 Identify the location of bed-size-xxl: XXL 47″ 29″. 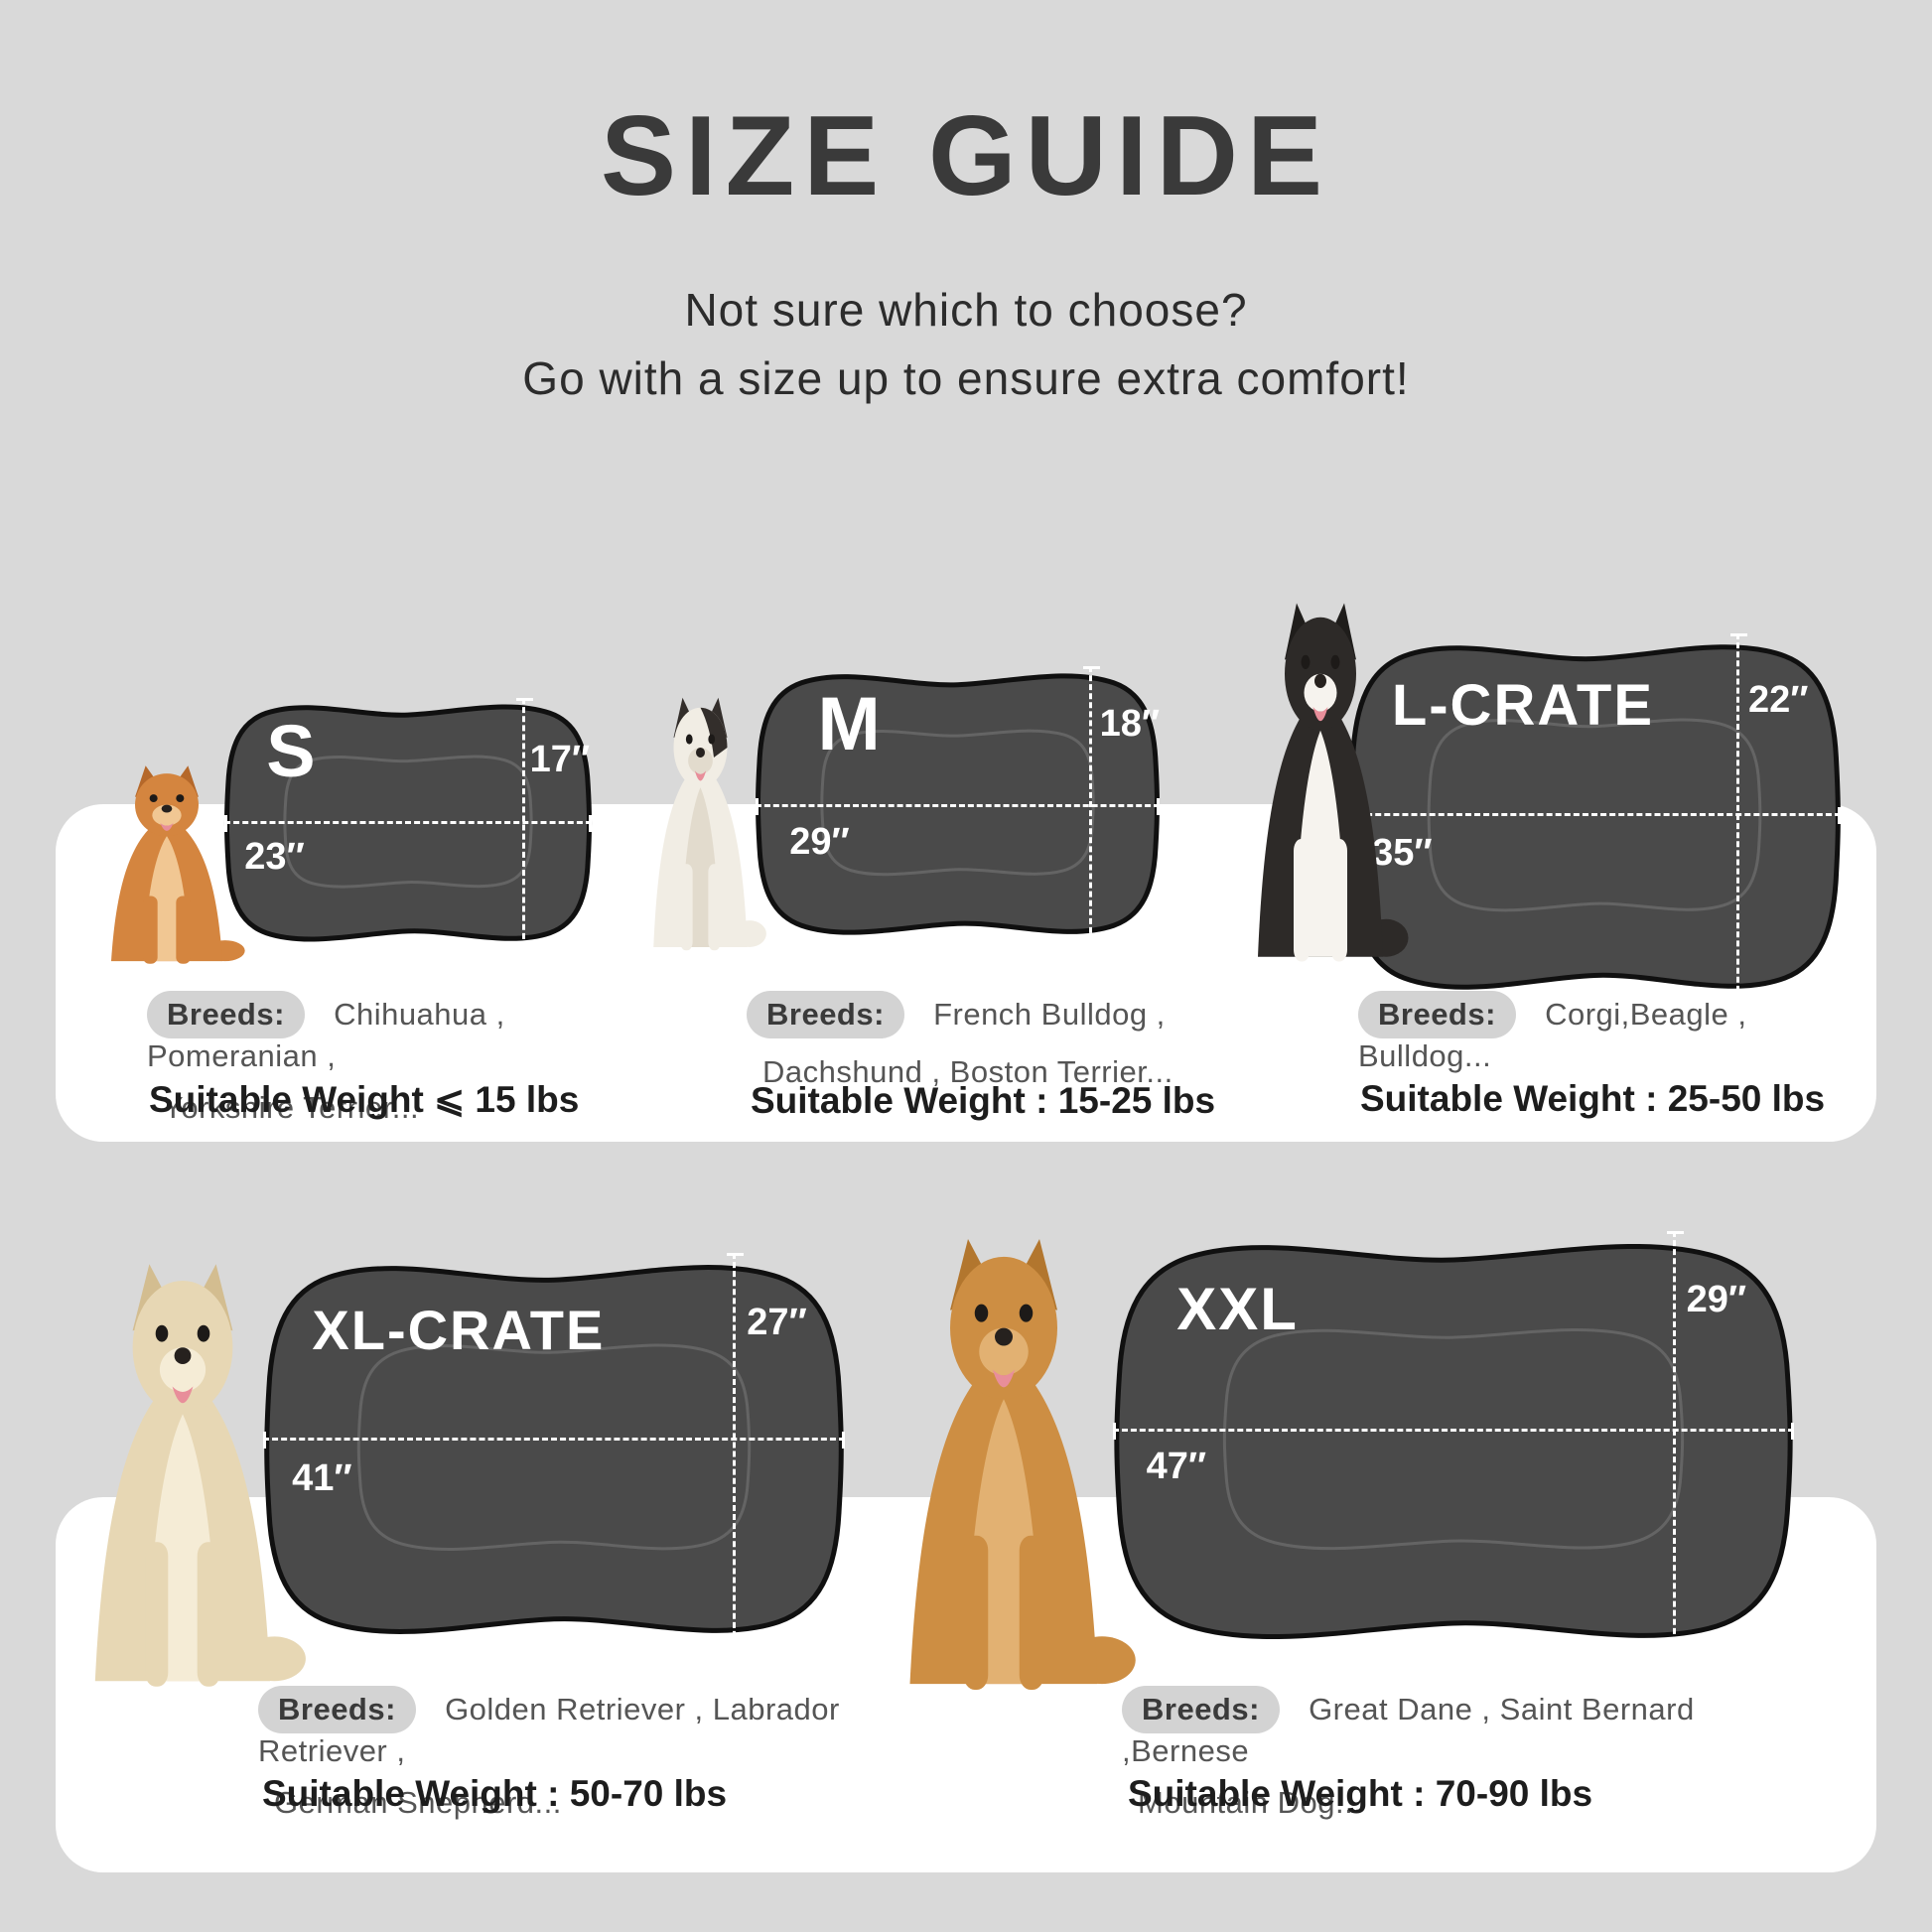
(1454, 1441).